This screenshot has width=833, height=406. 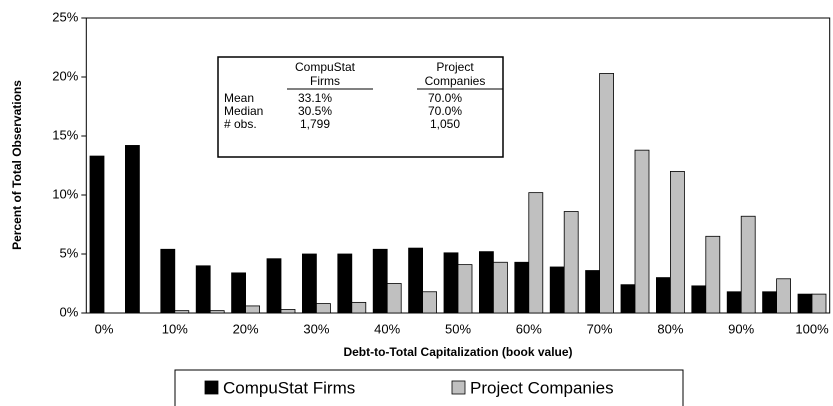 What do you see at coordinates (65, 193) in the screenshot?
I see `y-tick-label: 10%` at bounding box center [65, 193].